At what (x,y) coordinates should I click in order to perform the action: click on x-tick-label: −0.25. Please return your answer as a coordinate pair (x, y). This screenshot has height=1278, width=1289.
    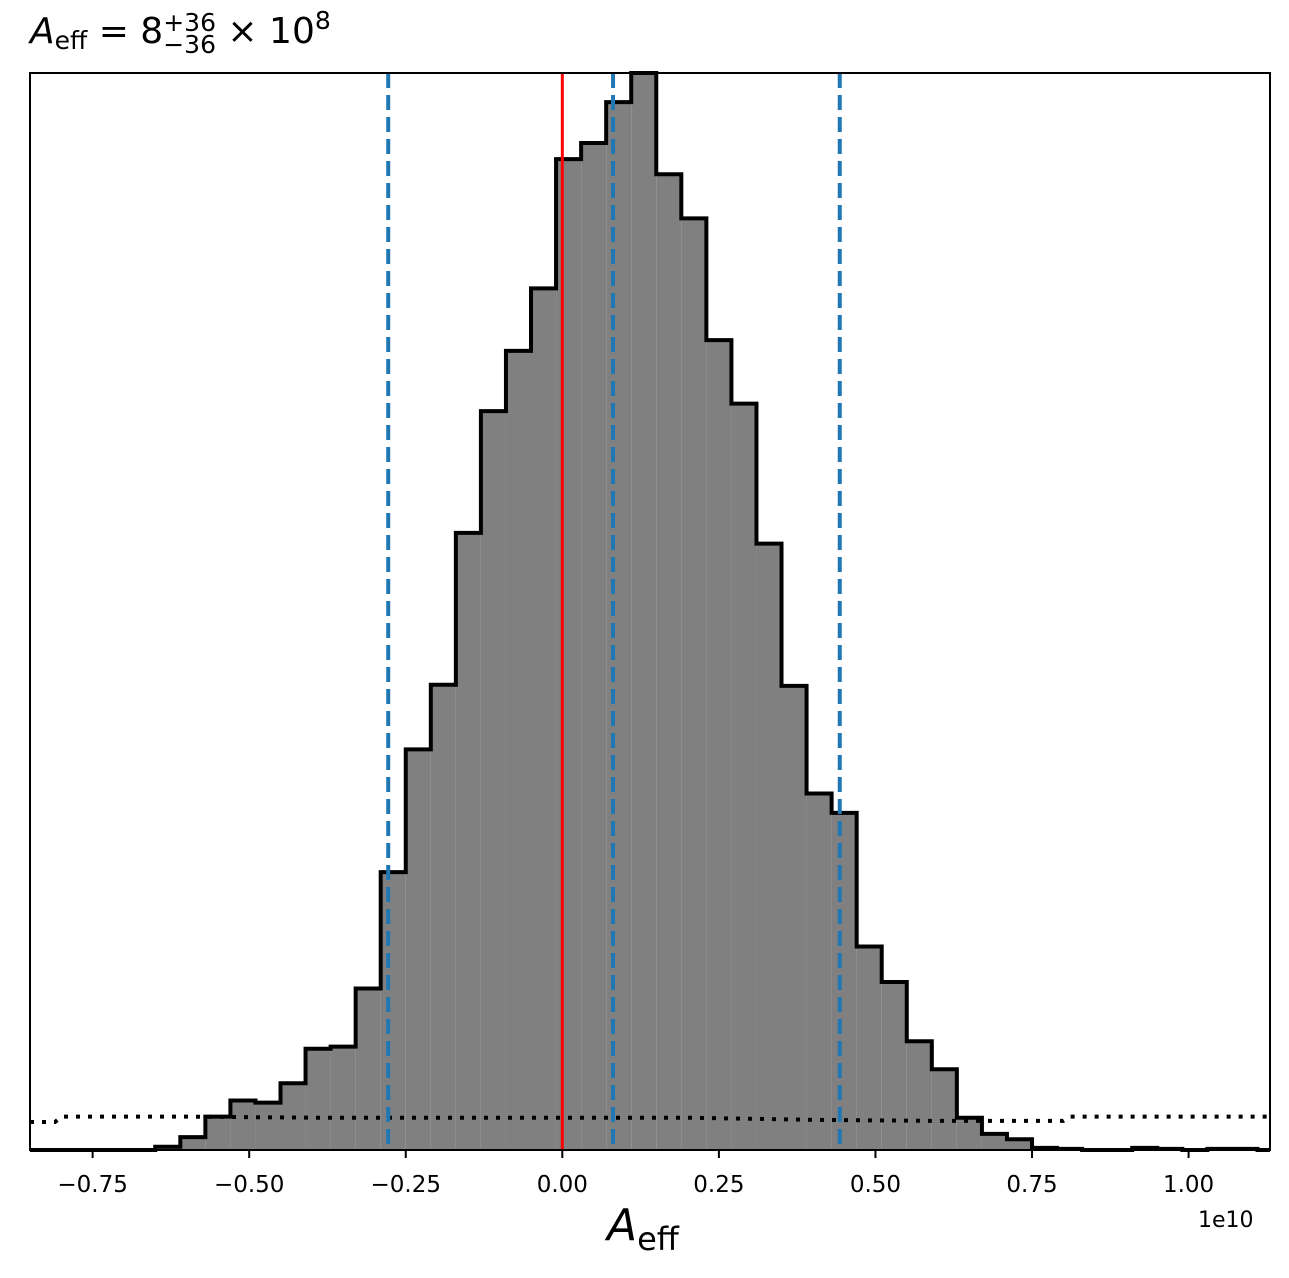
    Looking at the image, I should click on (406, 1185).